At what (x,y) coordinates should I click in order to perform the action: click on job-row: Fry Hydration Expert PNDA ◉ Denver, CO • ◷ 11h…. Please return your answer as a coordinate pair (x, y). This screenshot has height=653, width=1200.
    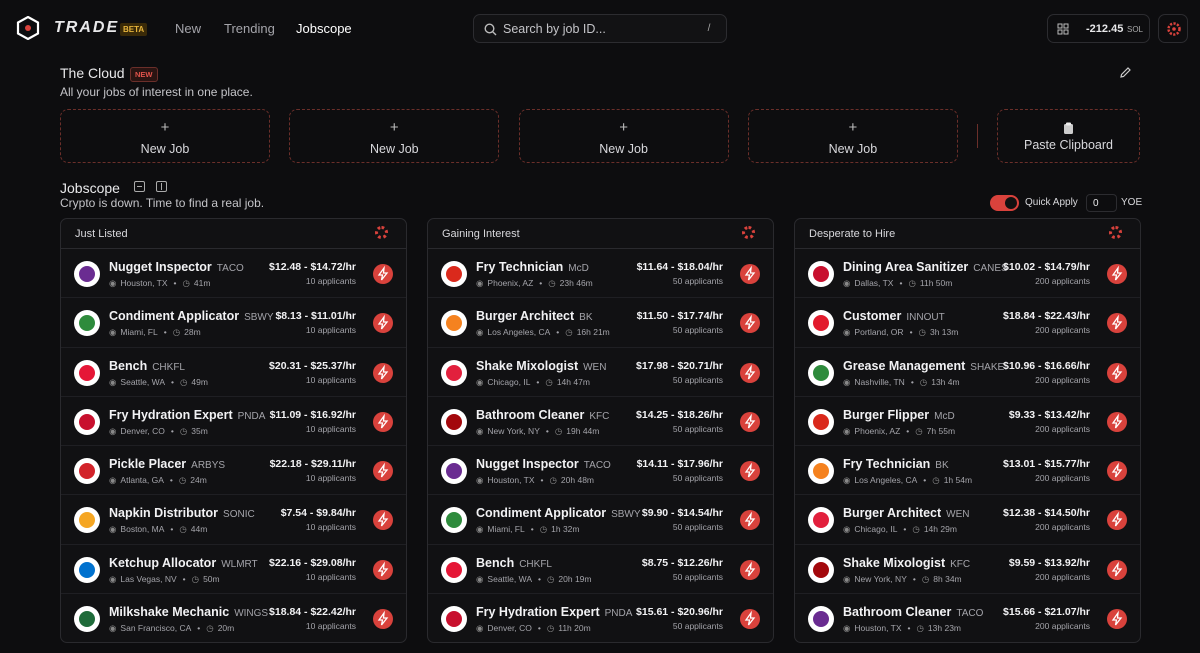
    Looking at the image, I should click on (600, 618).